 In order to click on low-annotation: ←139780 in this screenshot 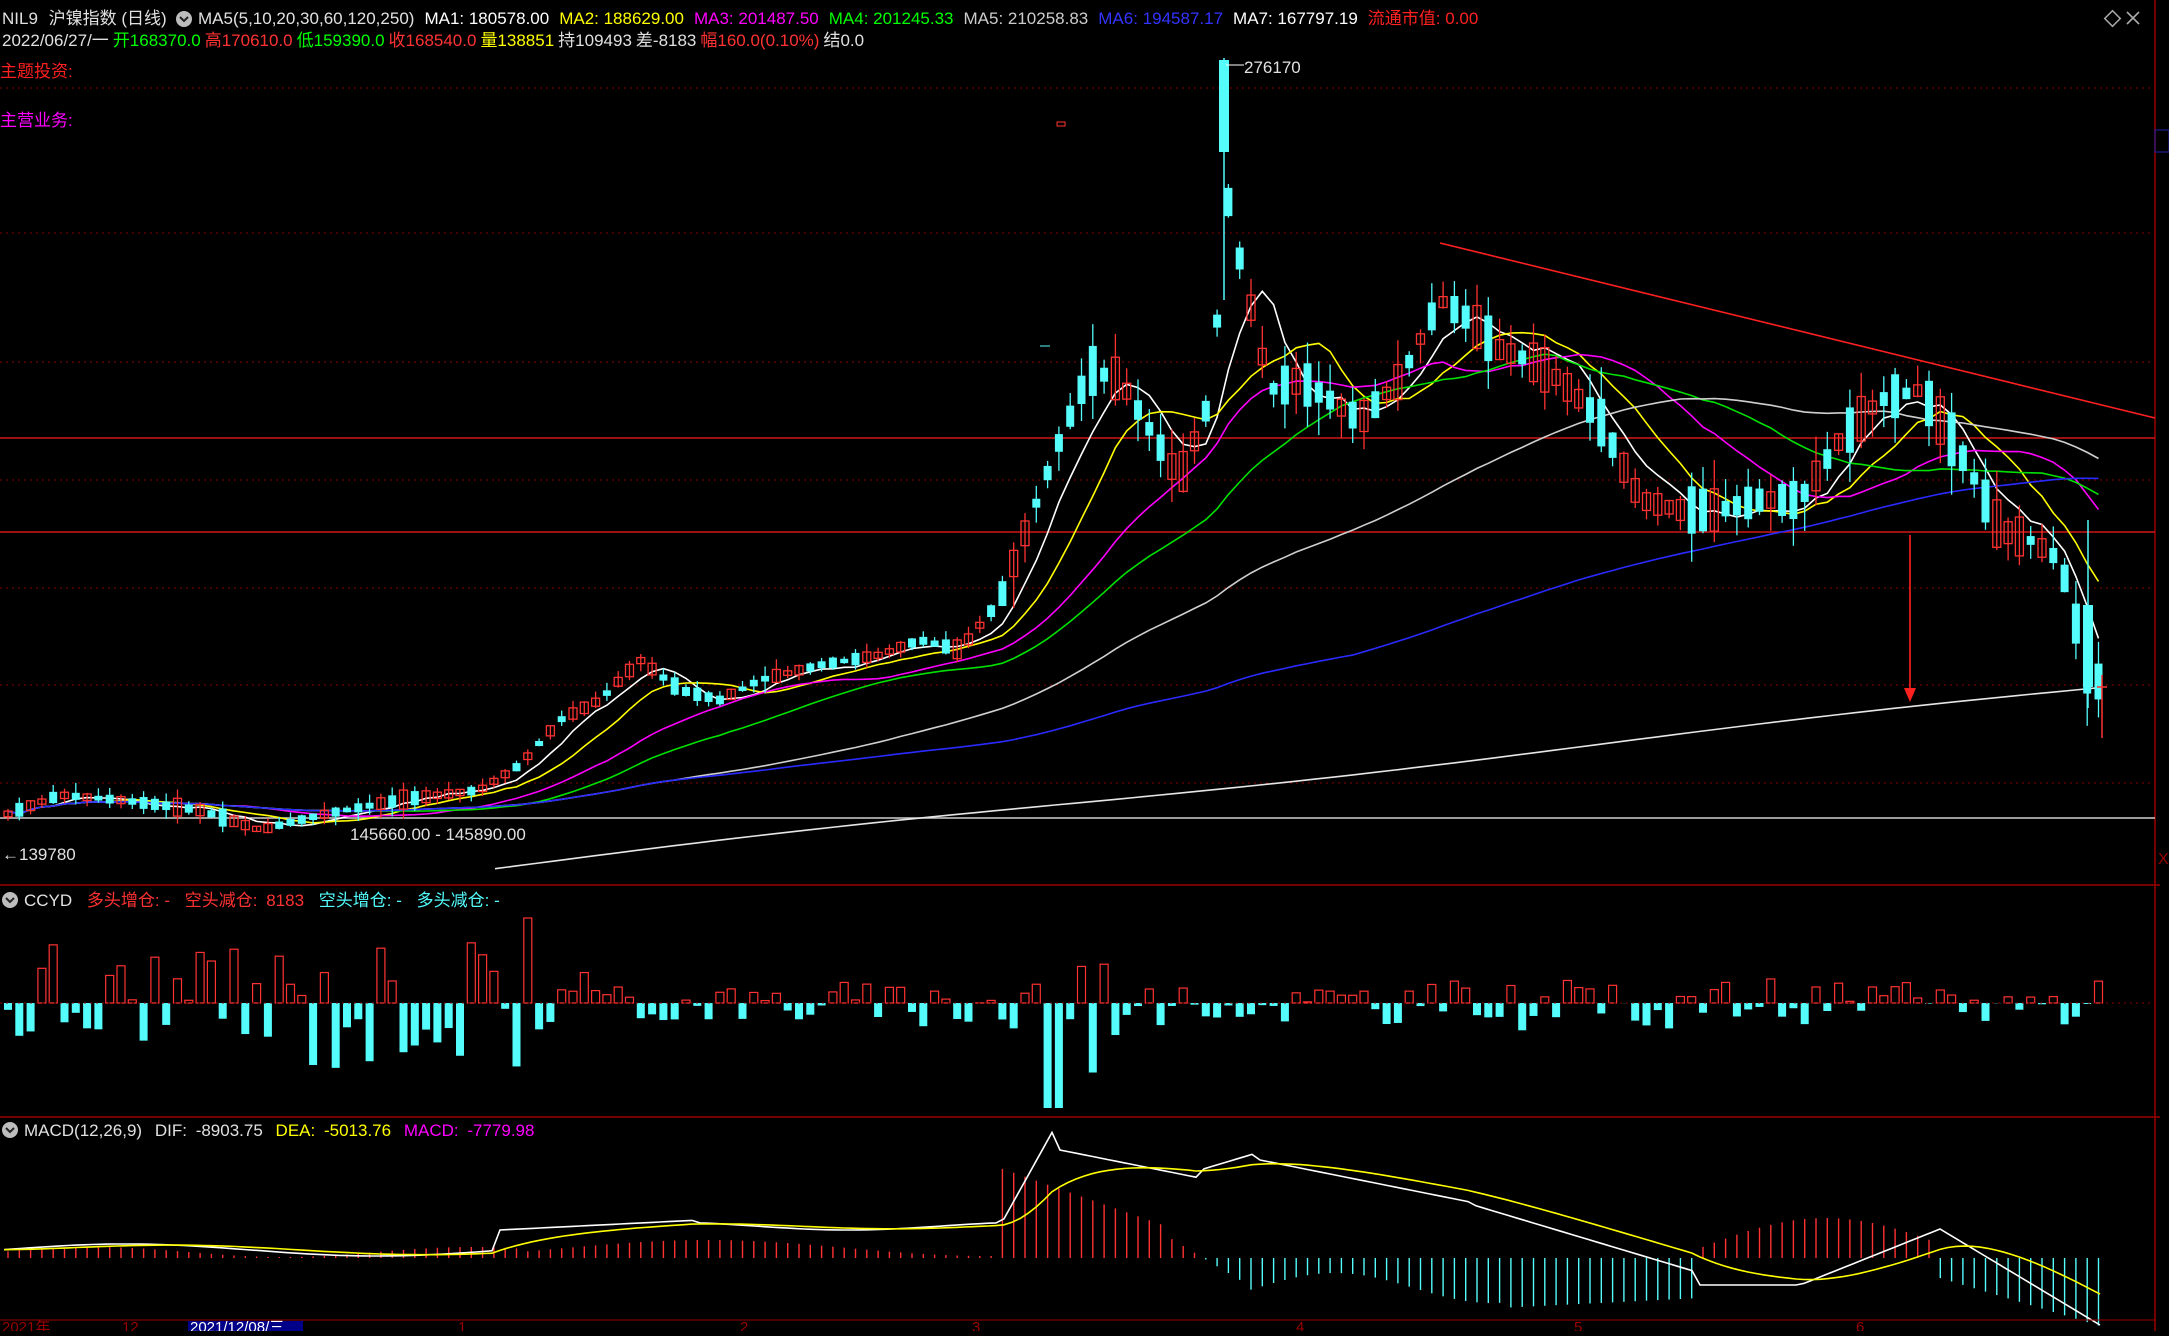, I will do `click(39, 854)`.